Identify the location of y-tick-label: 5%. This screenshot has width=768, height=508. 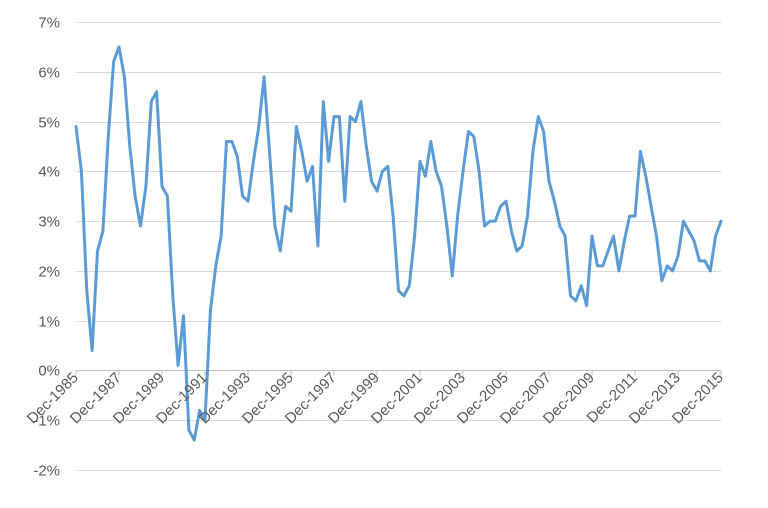
(49, 123).